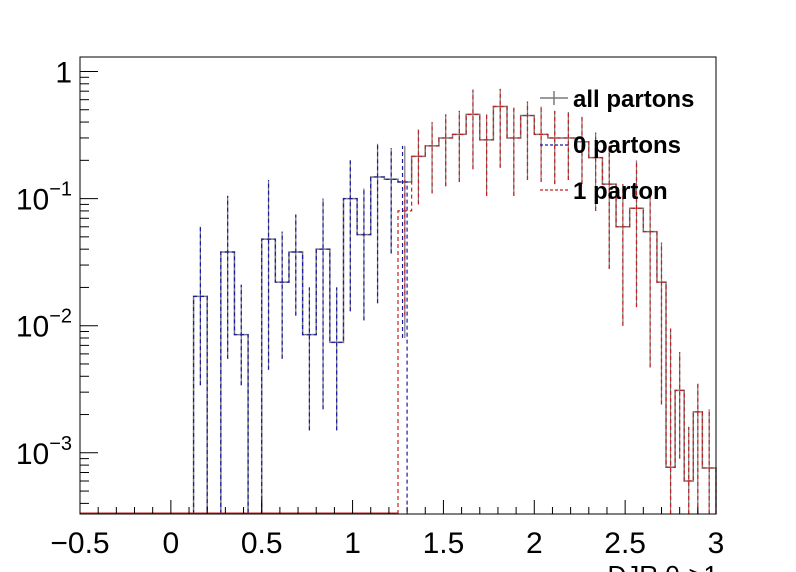 Image resolution: width=796 pixels, height=572 pixels. Describe the element at coordinates (662, 566) in the screenshot. I see `x-axis-title: DJR 0->1` at that location.